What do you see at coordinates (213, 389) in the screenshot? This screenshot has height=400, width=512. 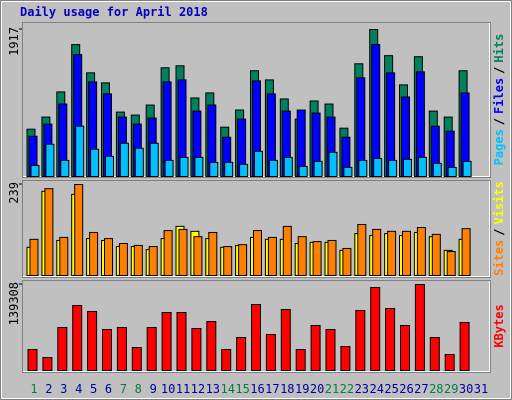 I see `x-tick-label: 13` at bounding box center [213, 389].